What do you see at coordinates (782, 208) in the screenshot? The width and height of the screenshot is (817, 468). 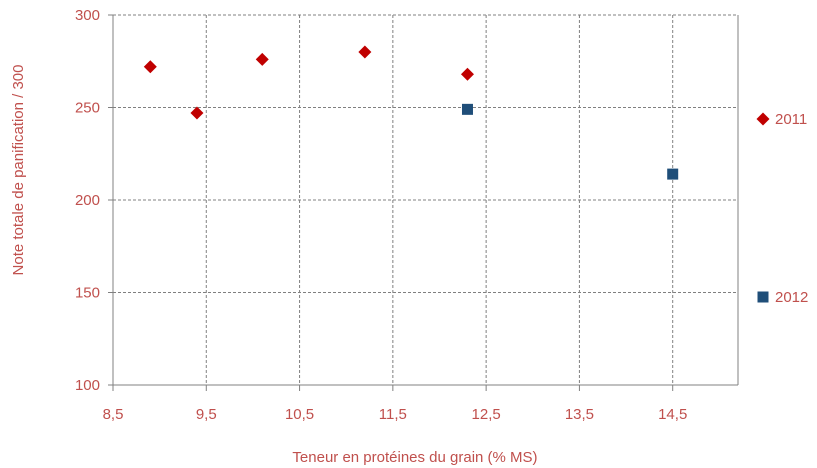 I see `legend: 2011 2012` at bounding box center [782, 208].